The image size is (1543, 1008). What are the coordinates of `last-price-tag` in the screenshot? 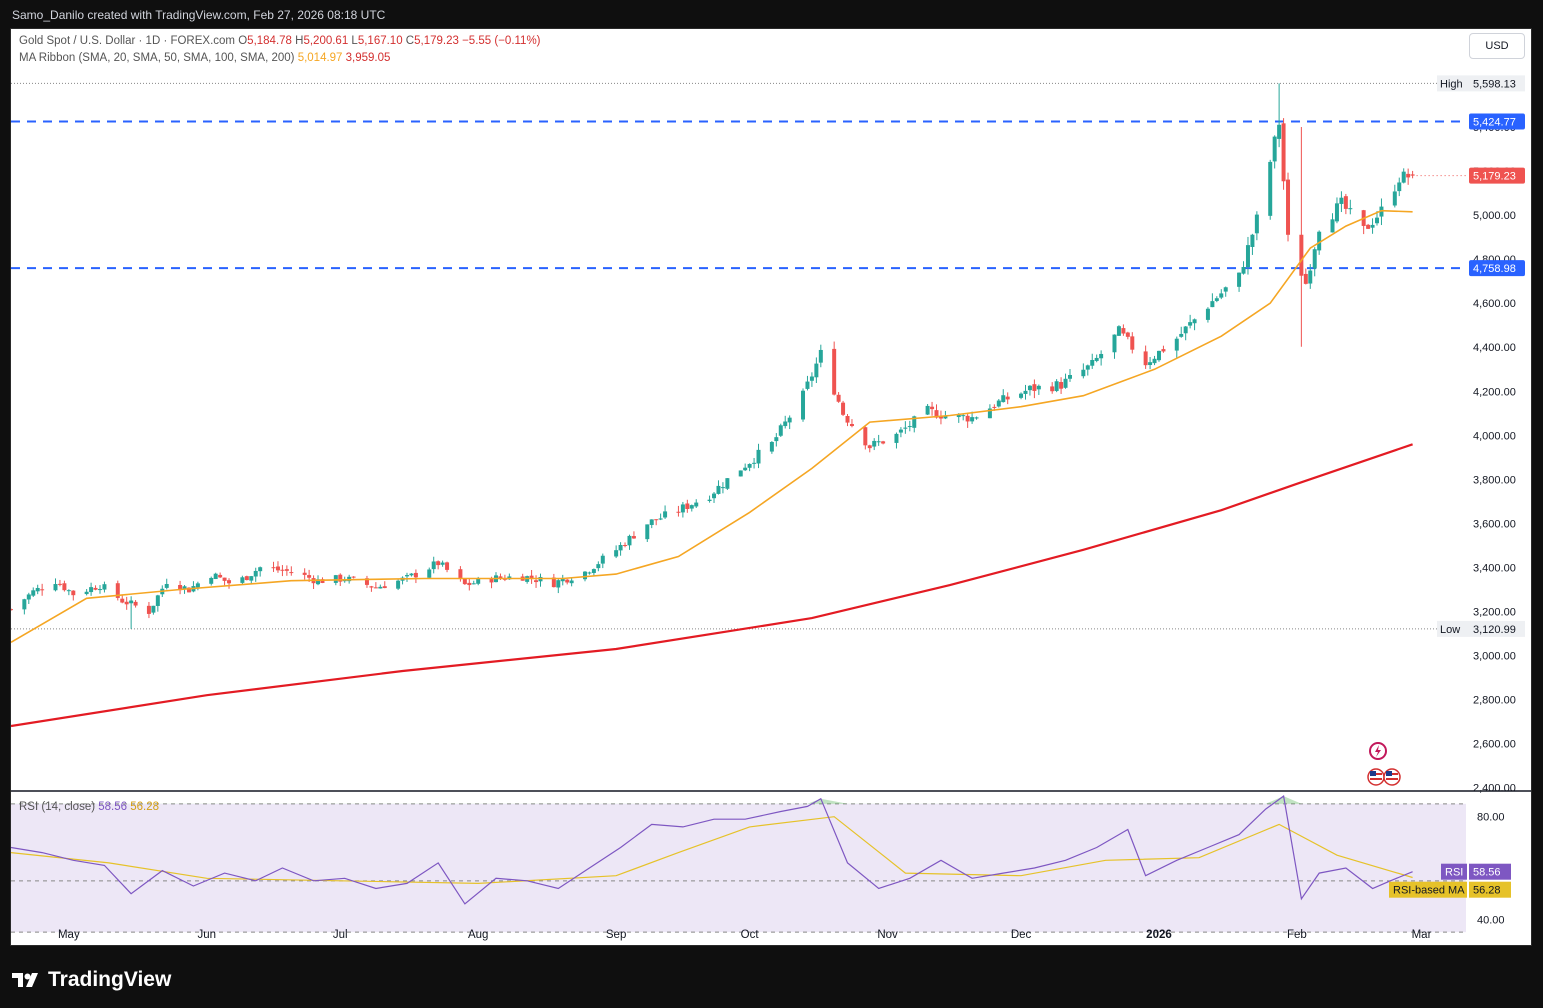 It's located at (1497, 175).